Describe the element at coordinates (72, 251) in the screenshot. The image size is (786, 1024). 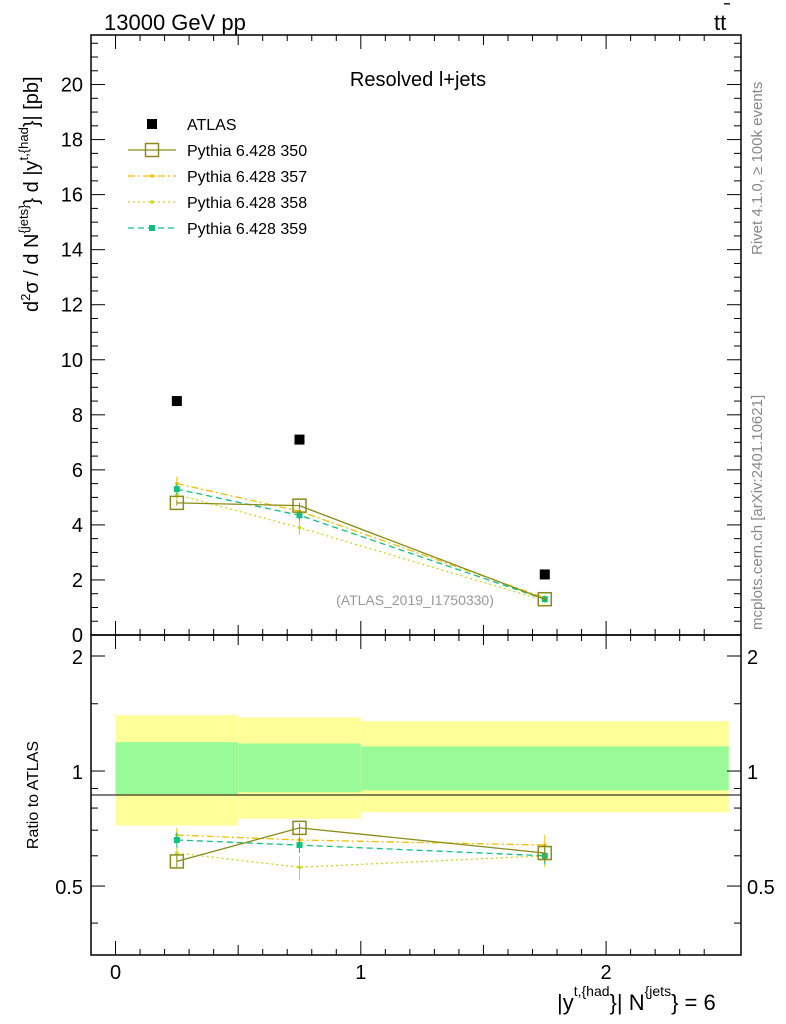
I see `main-y-tick-label: 14` at that location.